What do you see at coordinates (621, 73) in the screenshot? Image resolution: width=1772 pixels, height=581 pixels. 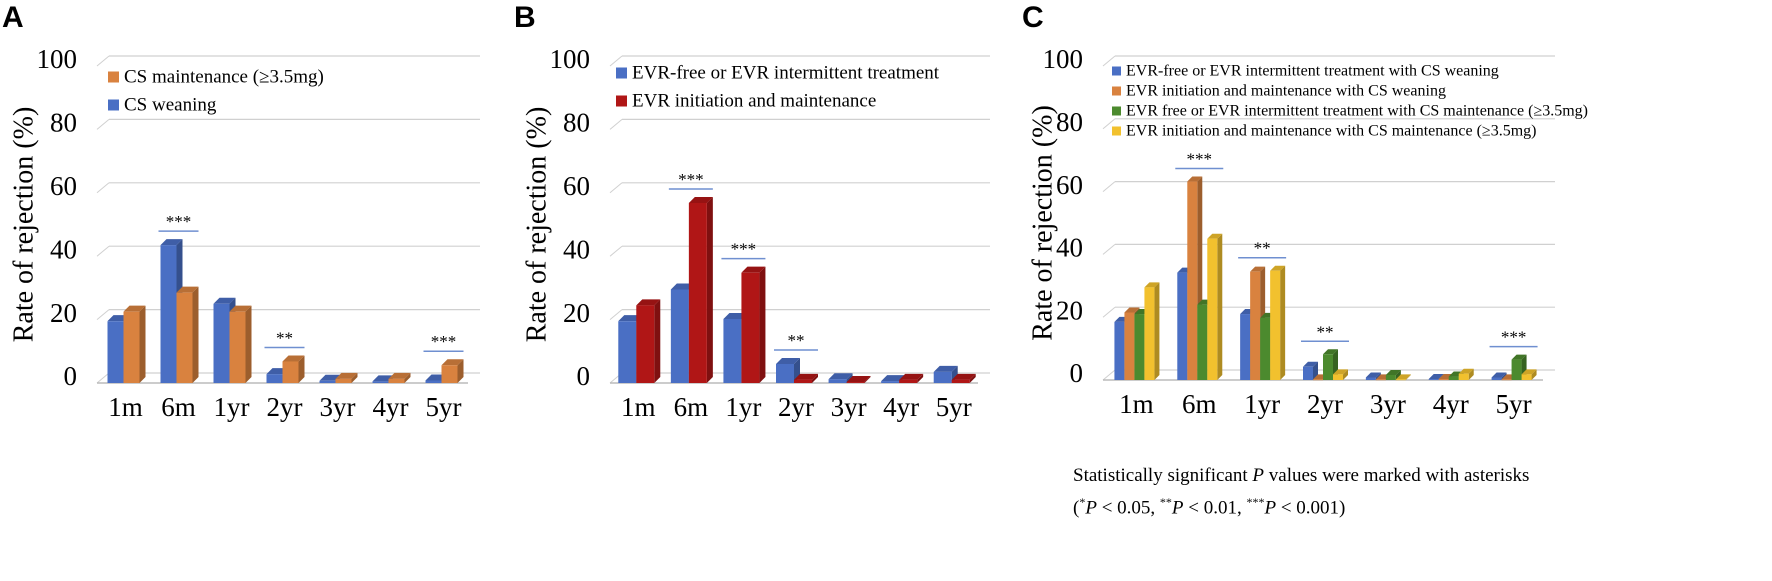 I see `legend-swatch` at bounding box center [621, 73].